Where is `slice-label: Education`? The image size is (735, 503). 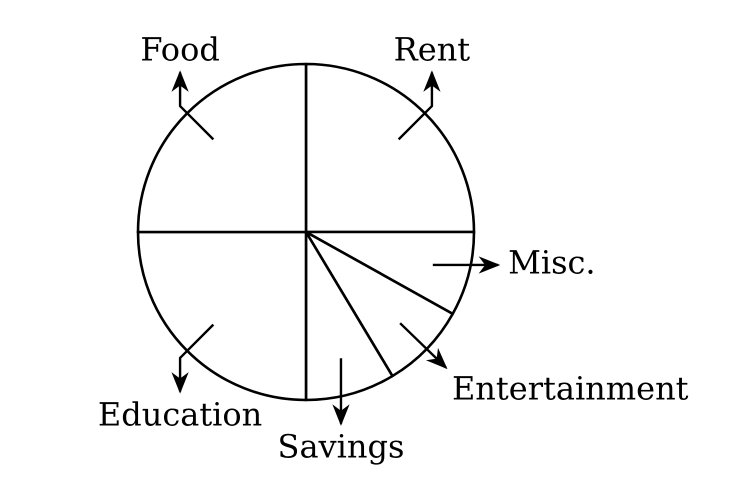
slice-label: Education is located at coordinates (180, 415).